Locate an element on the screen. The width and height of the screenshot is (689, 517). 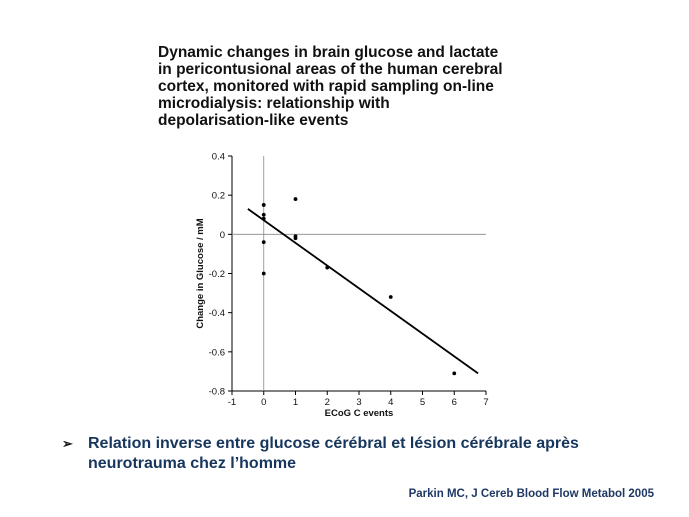
y-tick-label: 0 is located at coordinates (222, 235).